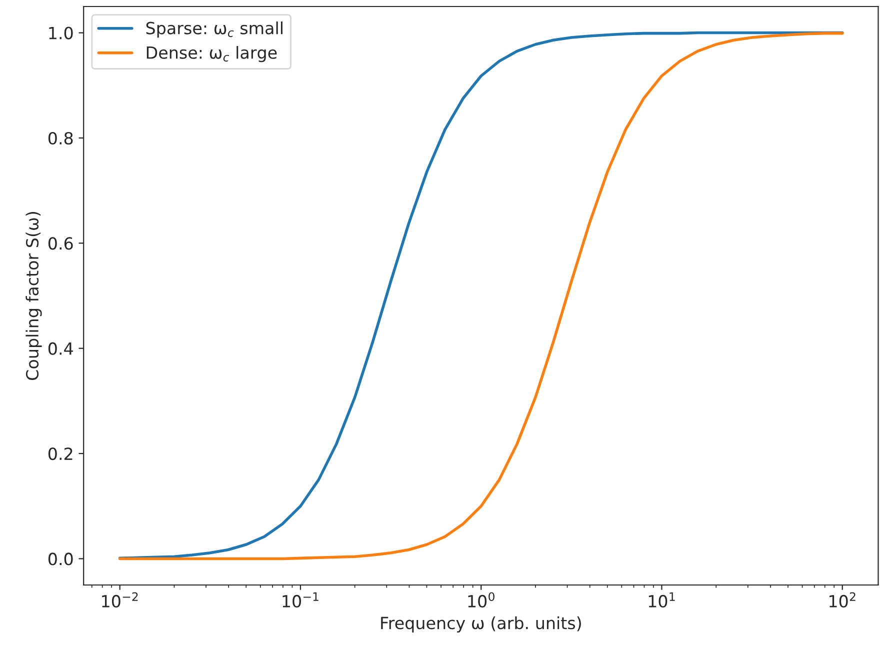 The image size is (880, 650). Describe the element at coordinates (34, 296) in the screenshot. I see `y-axis-title: Coupling factor S(ω)` at that location.